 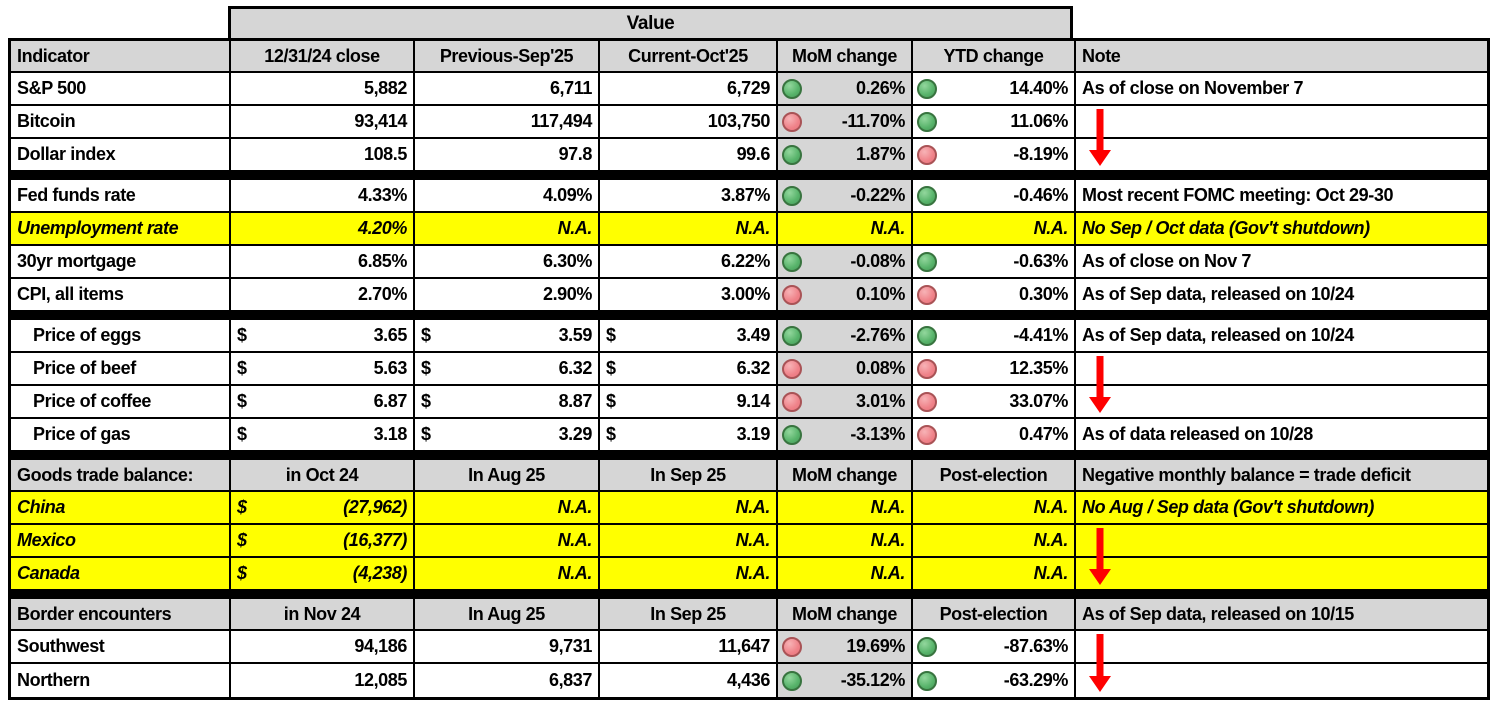 What do you see at coordinates (323, 647) in the screenshot?
I see `value-cell: 94,186` at bounding box center [323, 647].